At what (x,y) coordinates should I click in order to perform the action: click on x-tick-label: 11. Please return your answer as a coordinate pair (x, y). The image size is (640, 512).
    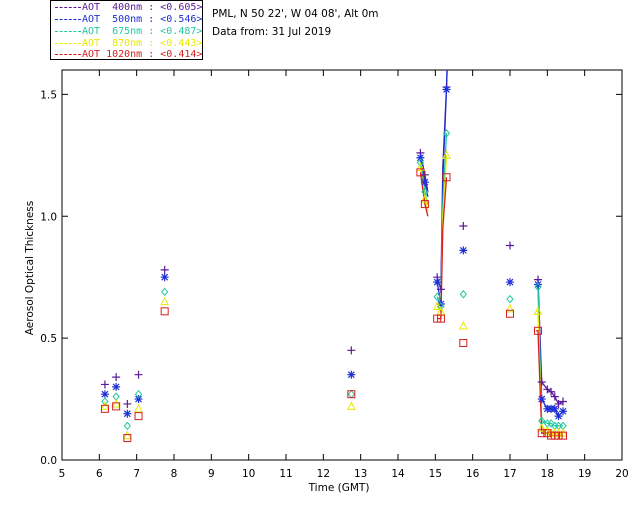
    Looking at the image, I should click on (285, 474).